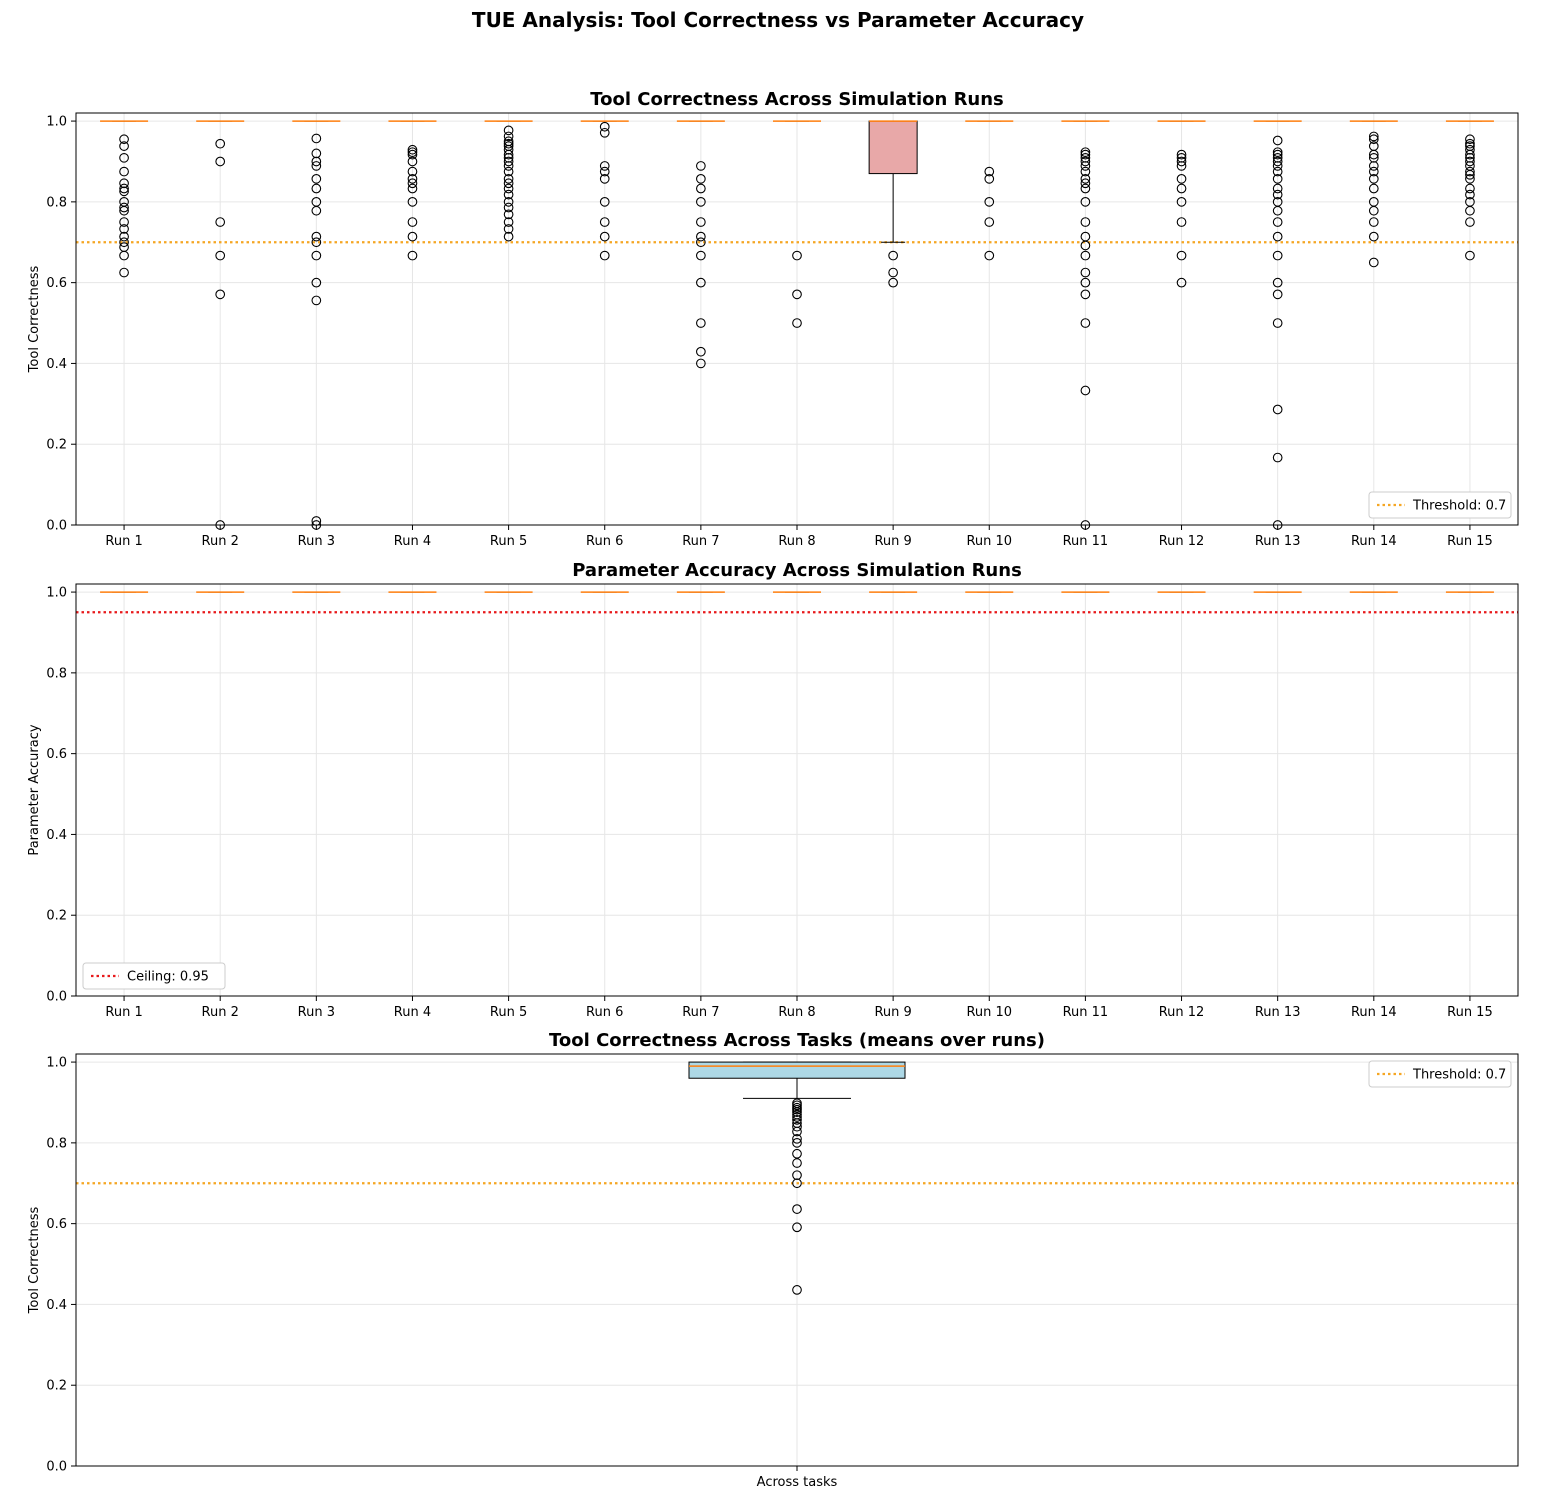 The height and width of the screenshot is (1510, 1556). What do you see at coordinates (989, 541) in the screenshot?
I see `x-tick-label: Run 10` at bounding box center [989, 541].